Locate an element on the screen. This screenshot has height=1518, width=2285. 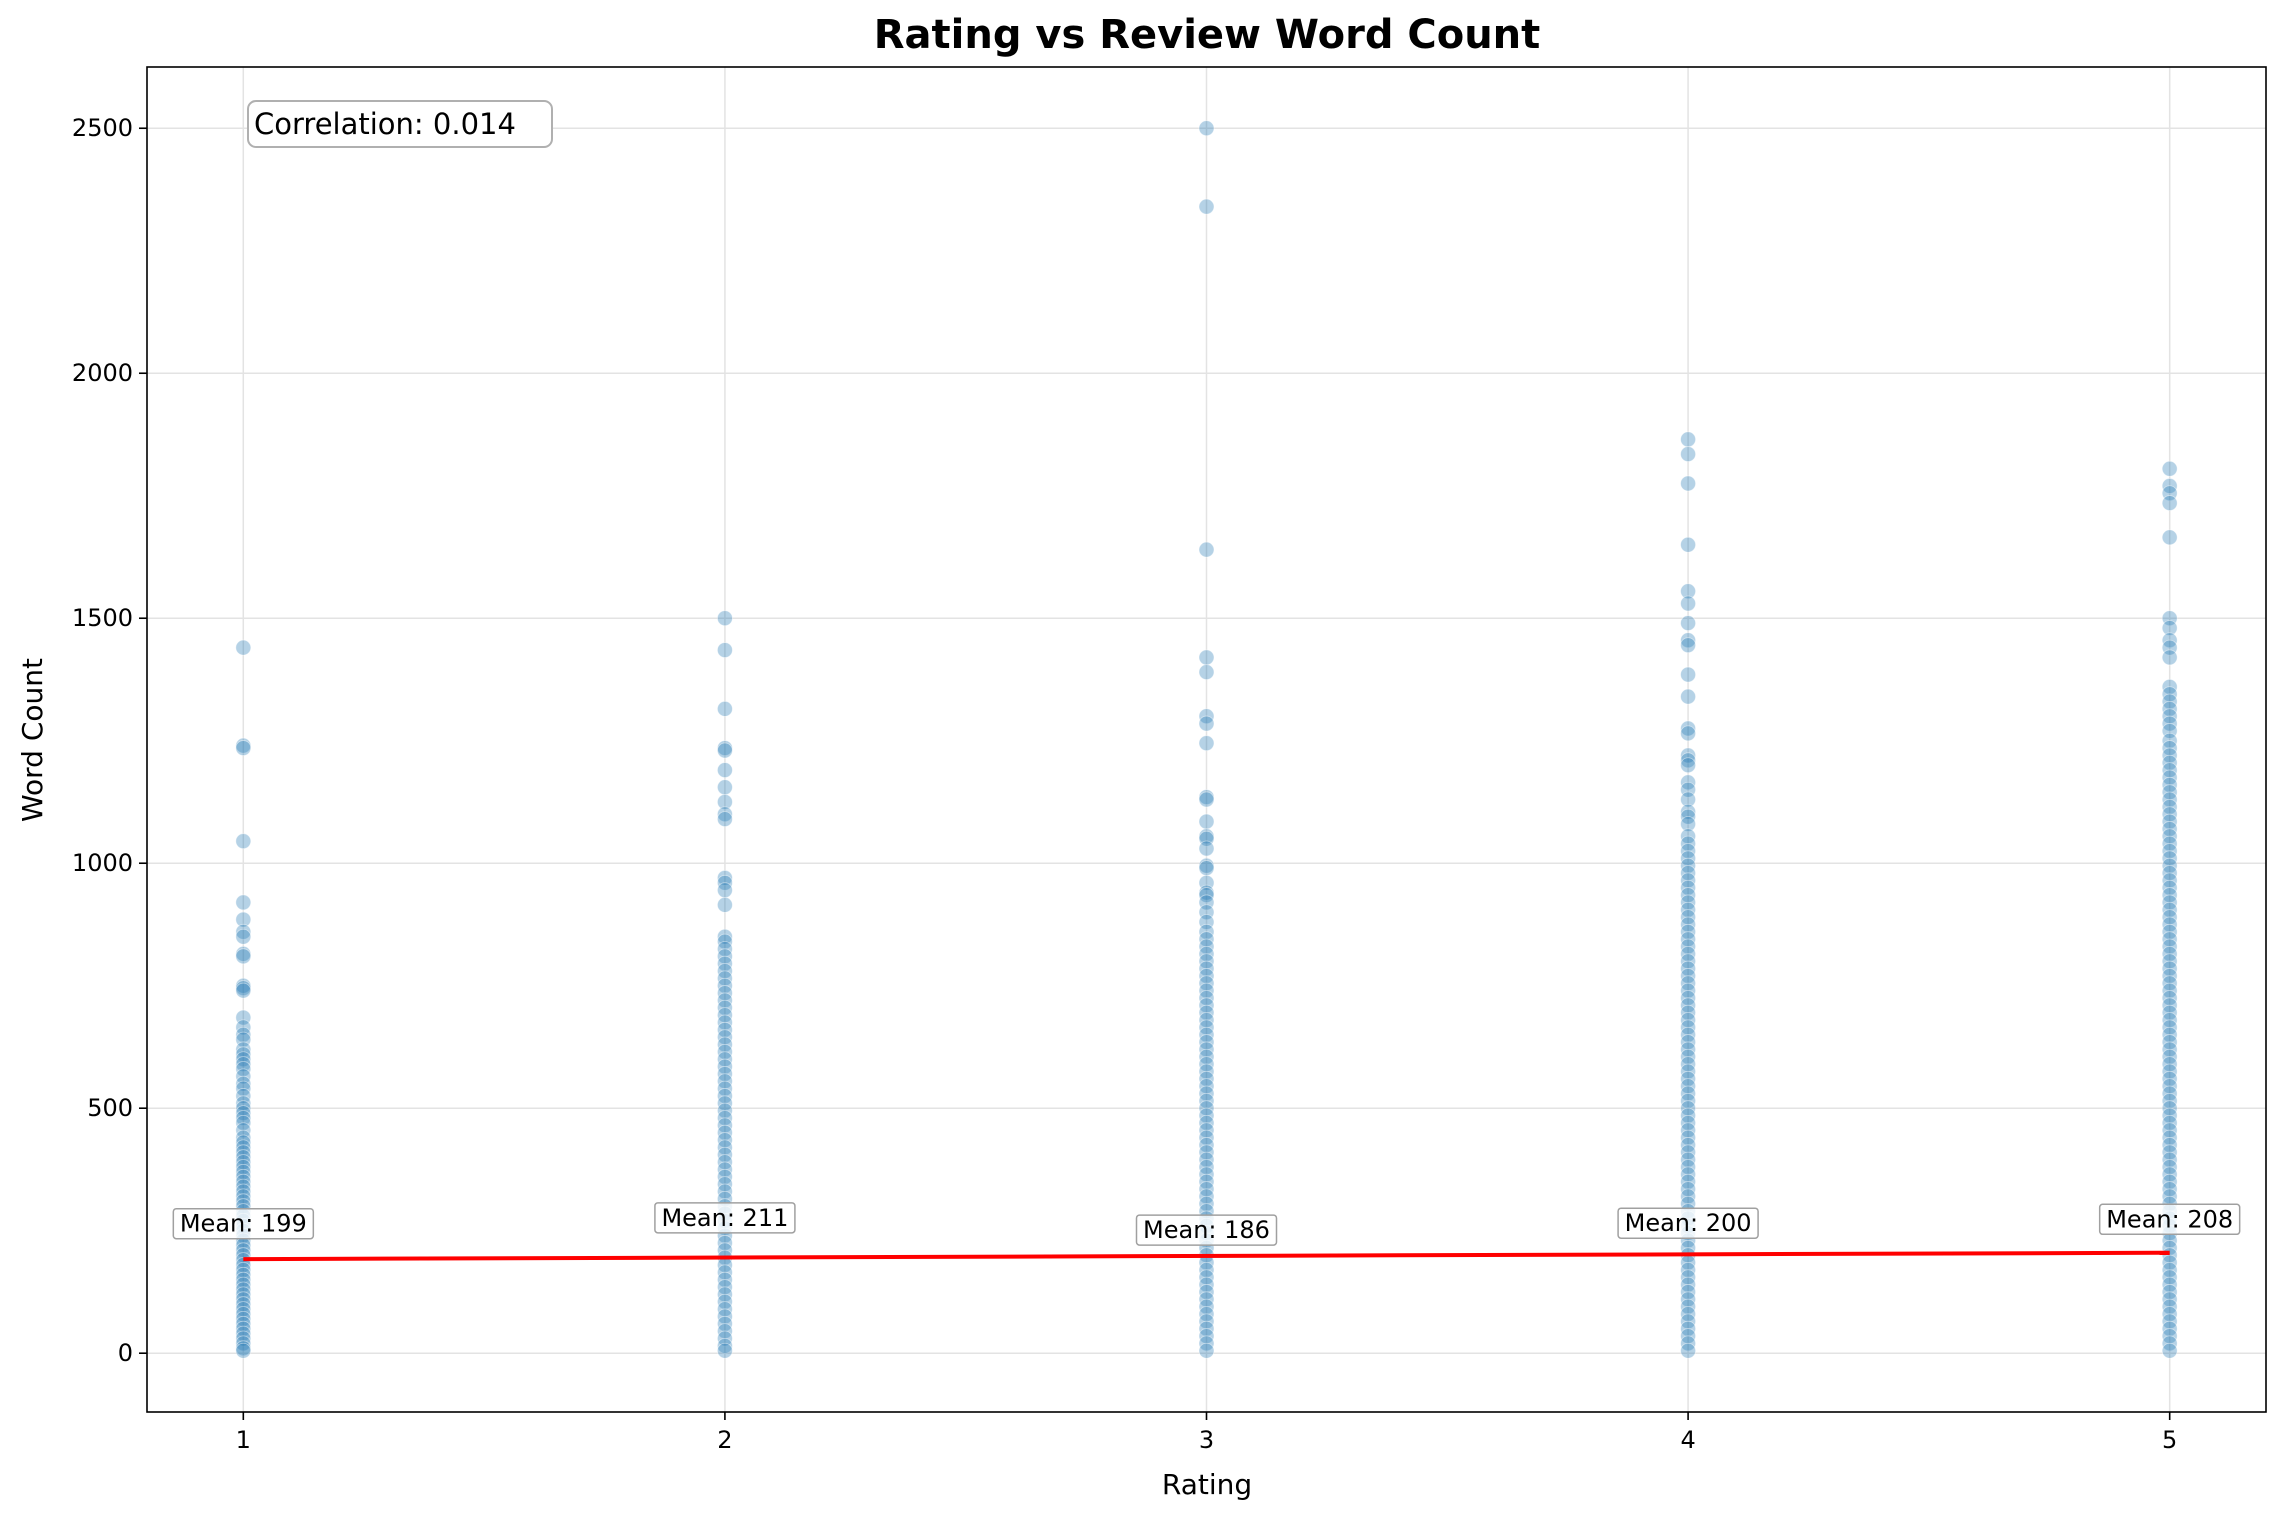
y-tick-label: 0 is located at coordinates (125, 1353).